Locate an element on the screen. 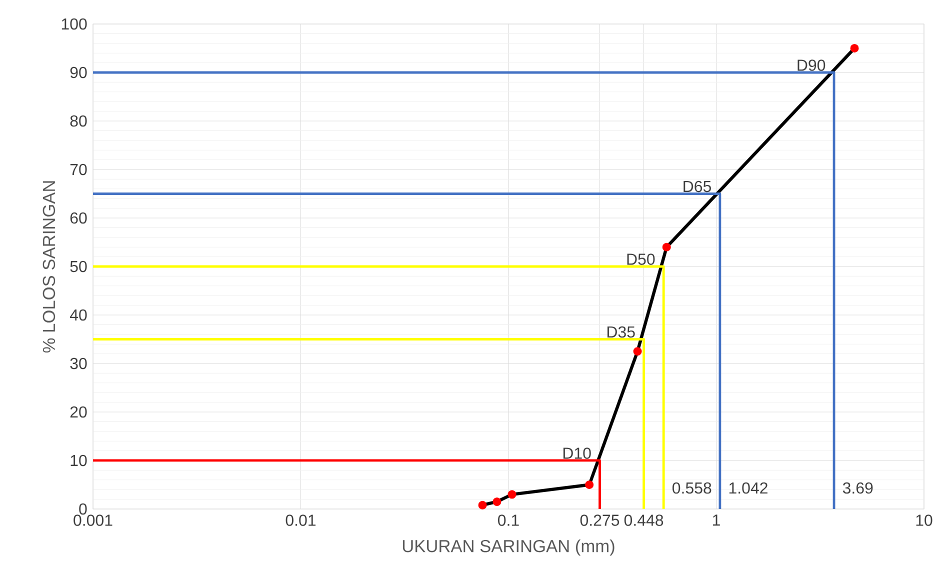 The width and height of the screenshot is (950, 585). y-tick-label: 60 is located at coordinates (78, 218).